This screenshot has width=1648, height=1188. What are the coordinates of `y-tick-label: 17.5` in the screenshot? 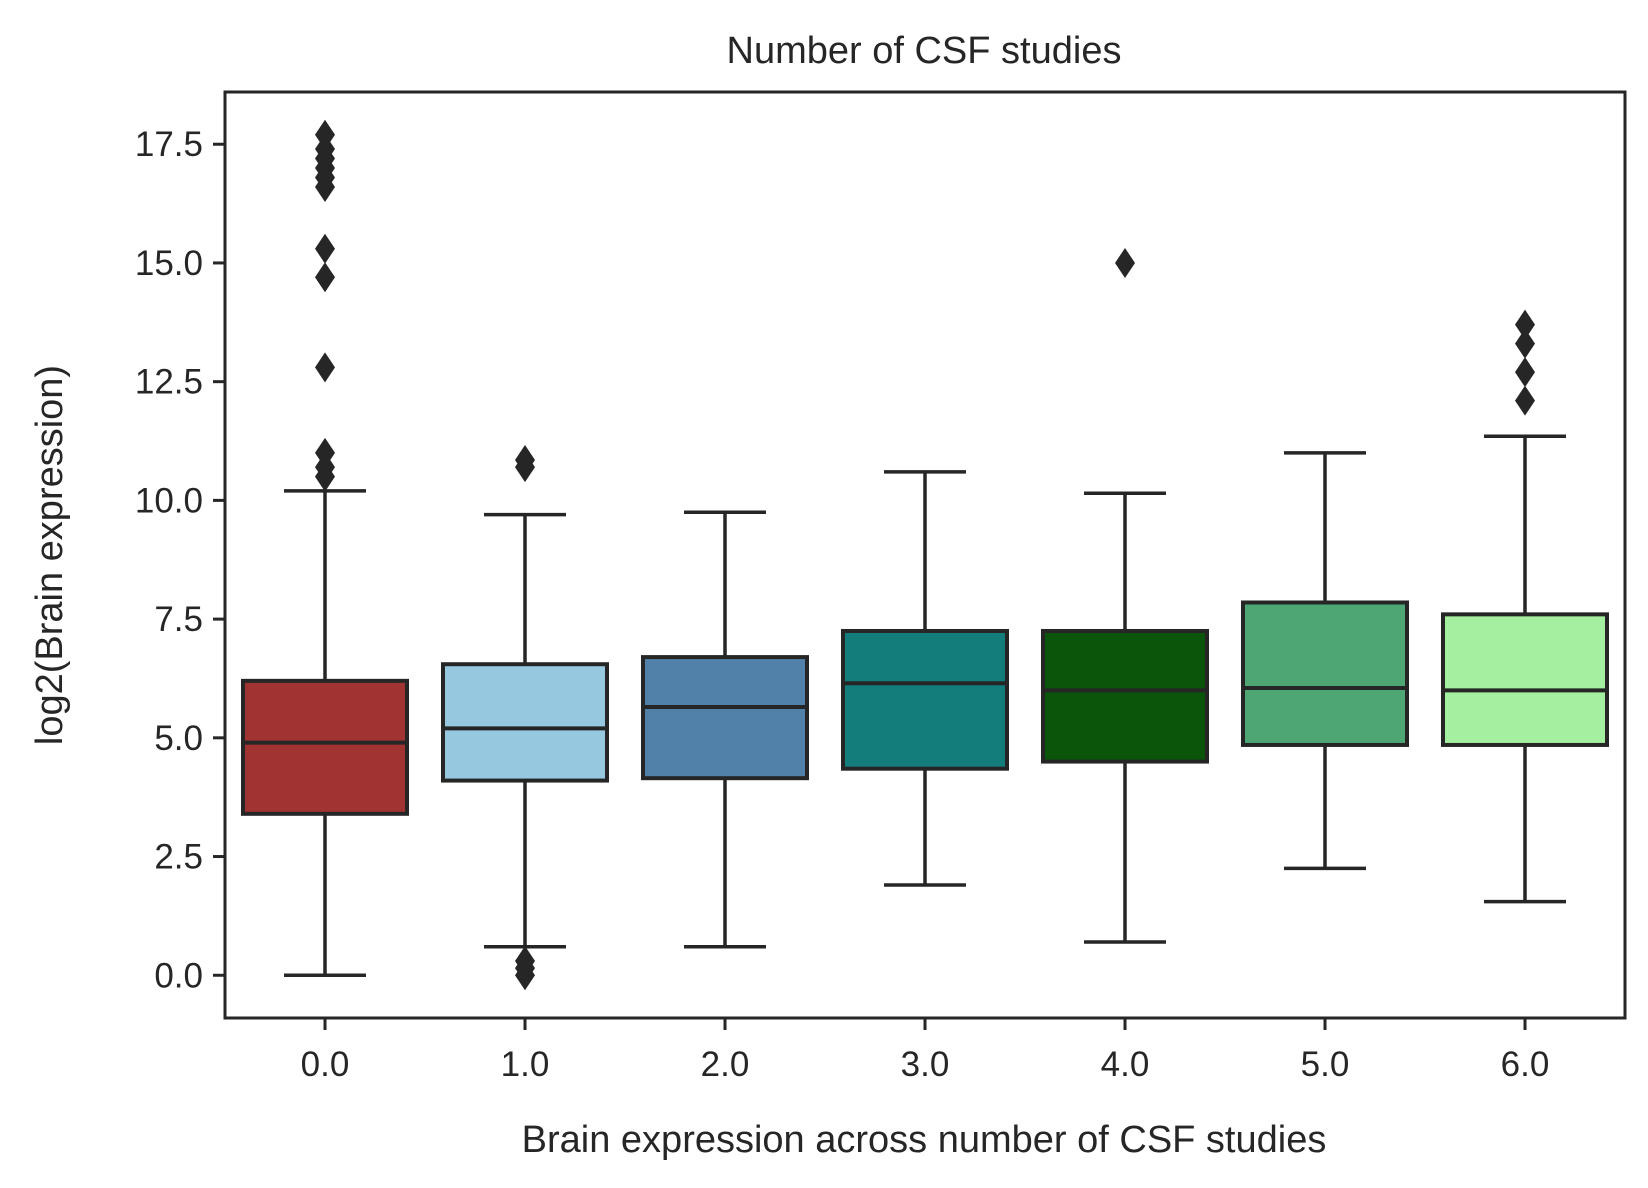 It's located at (169, 144).